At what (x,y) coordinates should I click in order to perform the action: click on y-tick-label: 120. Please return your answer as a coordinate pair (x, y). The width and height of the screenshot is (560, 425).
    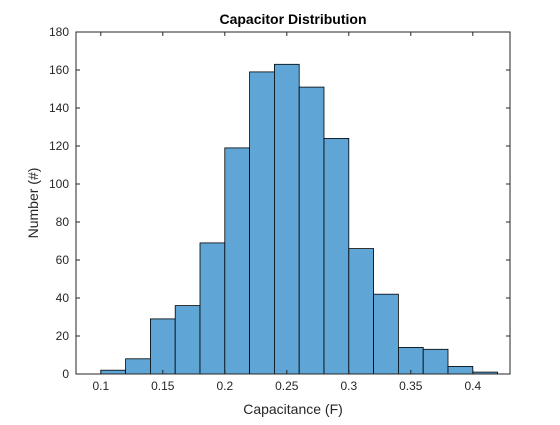
    Looking at the image, I should click on (59, 146).